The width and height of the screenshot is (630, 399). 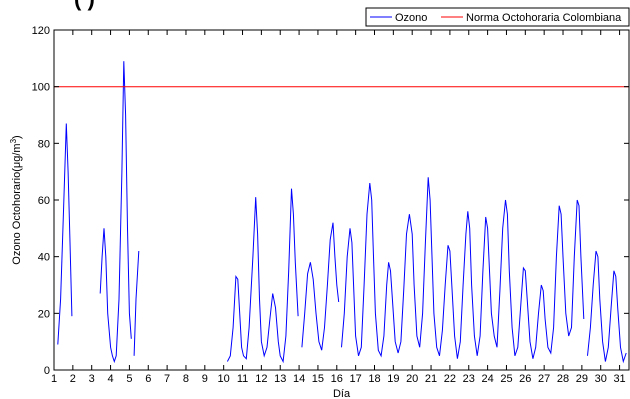 I want to click on y-tick-label: 100, so click(x=41, y=88).